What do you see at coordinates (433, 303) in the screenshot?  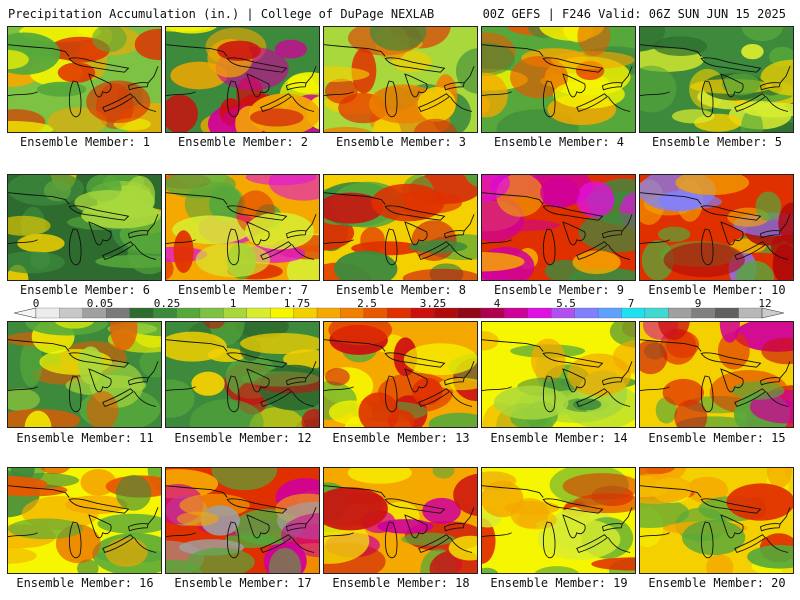 I see `scale-tick-label: 3.25` at bounding box center [433, 303].